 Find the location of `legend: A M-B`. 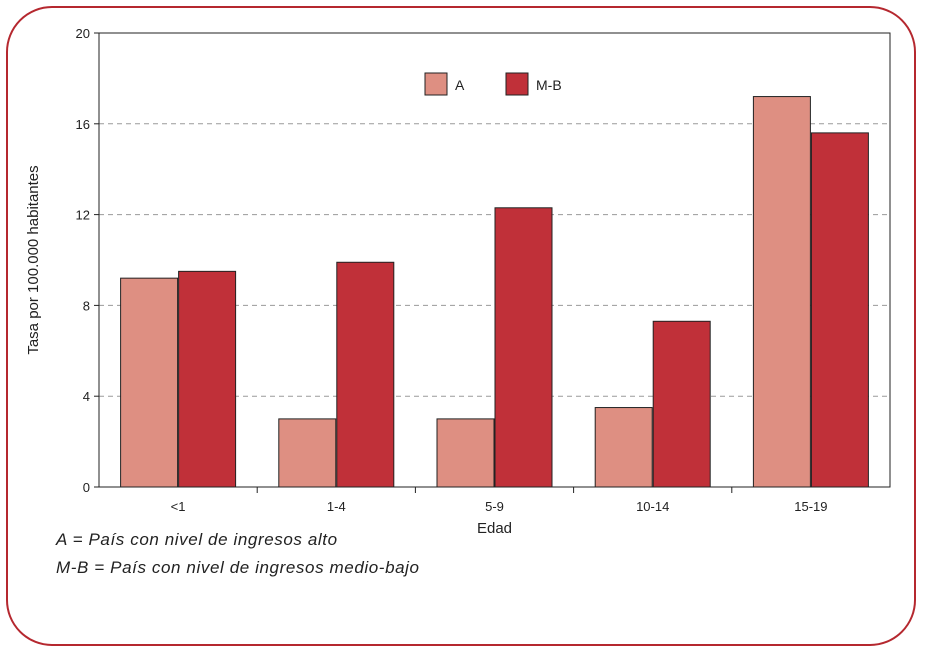

legend: A M-B is located at coordinates (493, 84).